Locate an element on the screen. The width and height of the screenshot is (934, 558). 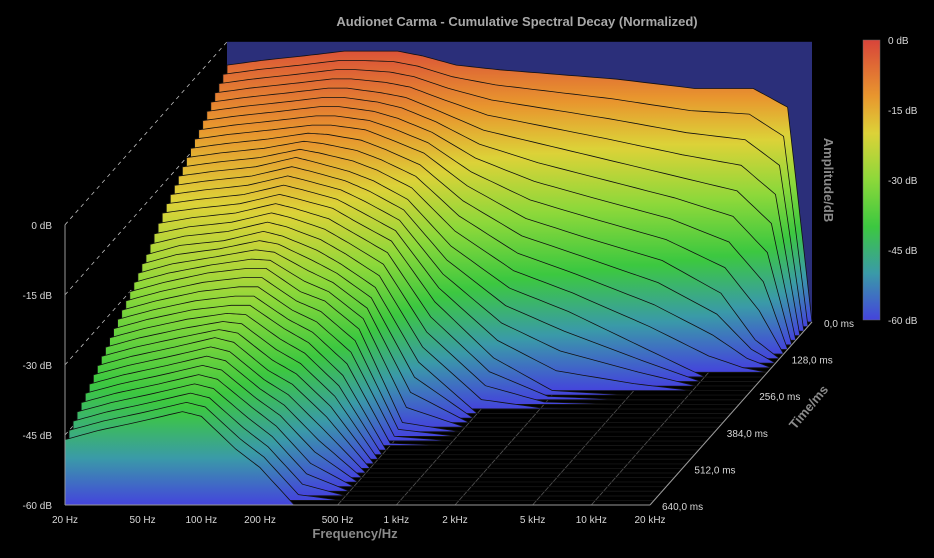
colorbar: 0 dB -15 dB -30 dB -45 dB -60 dB is located at coordinates (890, 181).